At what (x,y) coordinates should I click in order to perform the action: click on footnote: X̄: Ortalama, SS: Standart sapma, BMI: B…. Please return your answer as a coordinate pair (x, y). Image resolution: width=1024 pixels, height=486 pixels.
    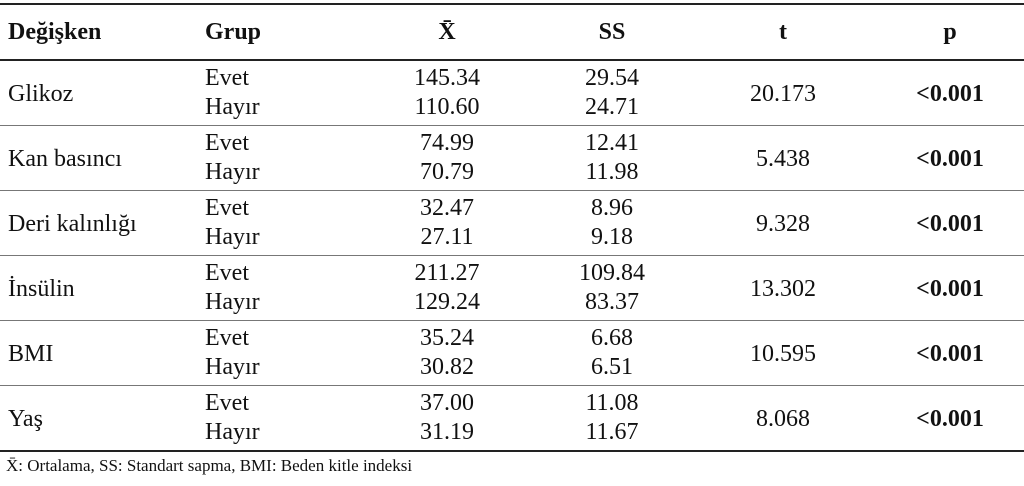
    Looking at the image, I should click on (209, 465).